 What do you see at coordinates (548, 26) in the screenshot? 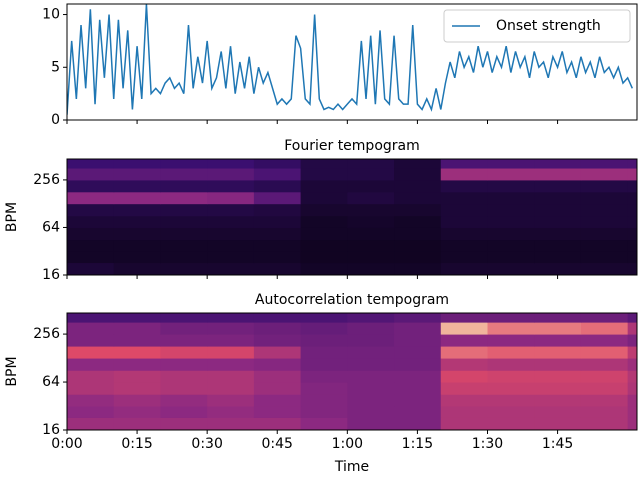
I see `legend-label: Onset strength` at bounding box center [548, 26].